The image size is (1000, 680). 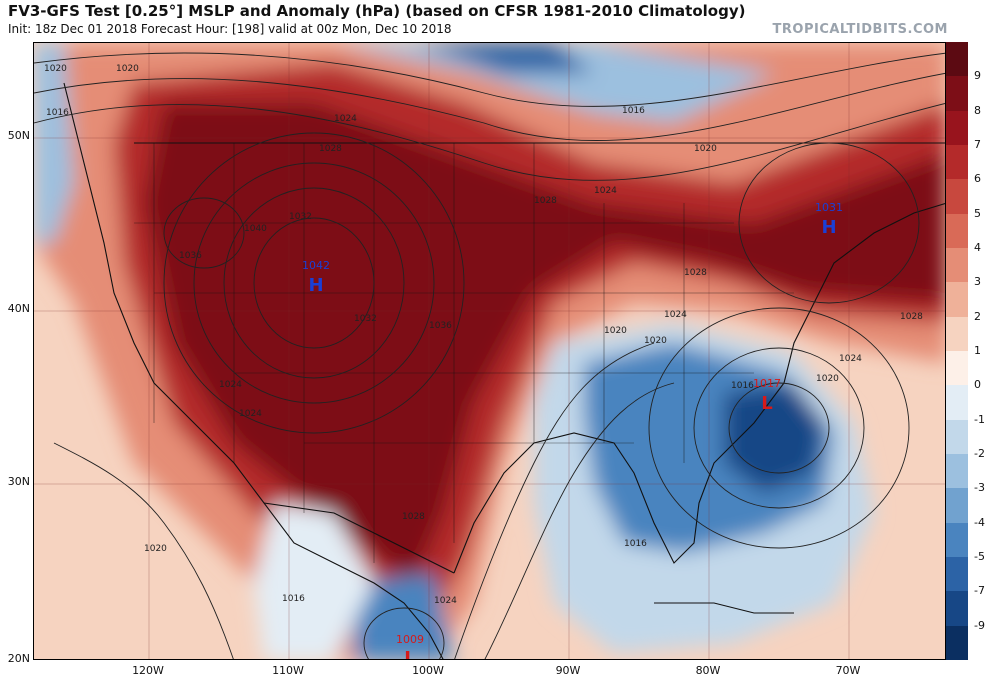 What do you see at coordinates (977, 179) in the screenshot?
I see `color-scale-label: 6` at bounding box center [977, 179].